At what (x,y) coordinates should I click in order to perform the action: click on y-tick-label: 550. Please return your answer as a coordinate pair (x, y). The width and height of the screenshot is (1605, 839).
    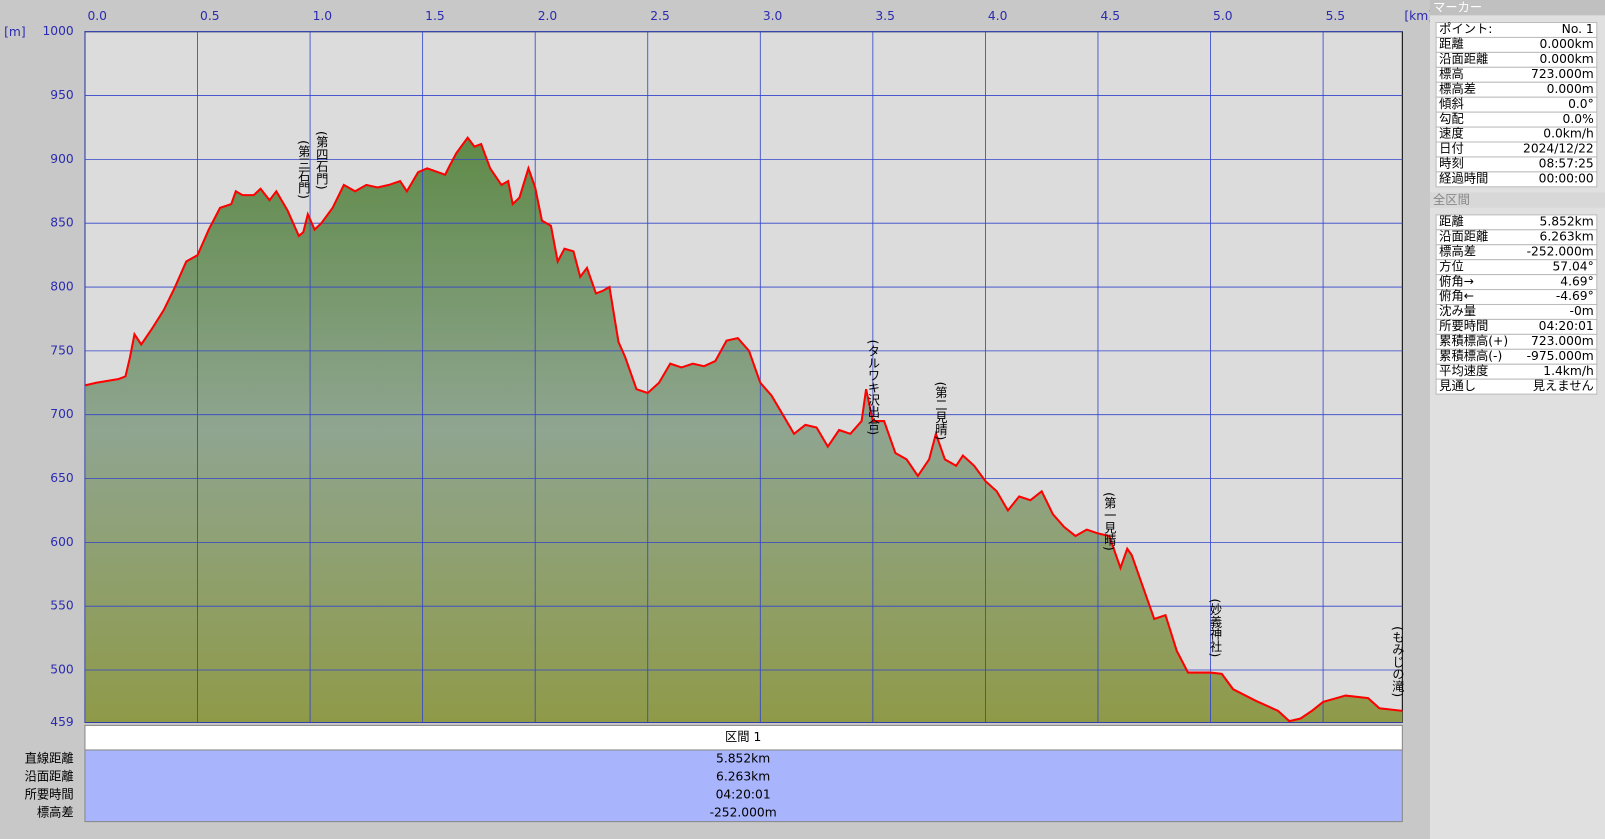
    Looking at the image, I should click on (61, 606).